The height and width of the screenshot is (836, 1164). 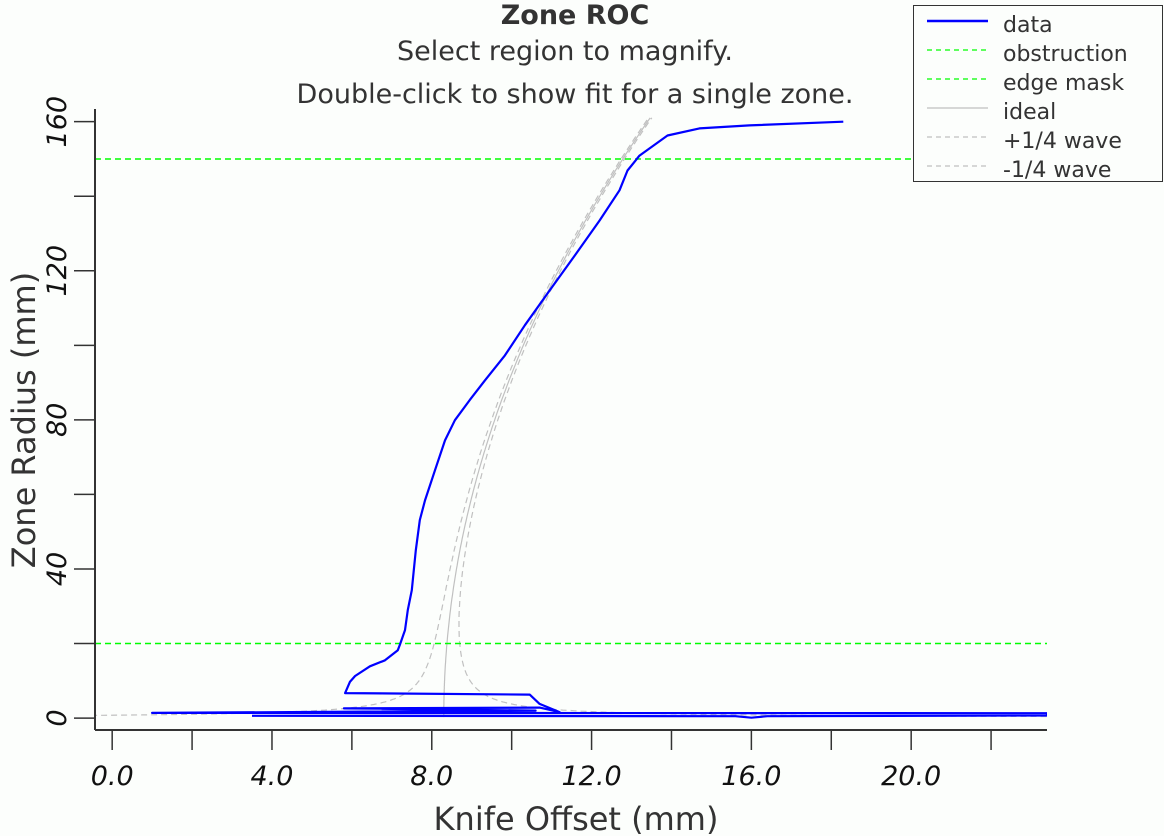 I want to click on legend-item: edge mask, so click(x=1025, y=83).